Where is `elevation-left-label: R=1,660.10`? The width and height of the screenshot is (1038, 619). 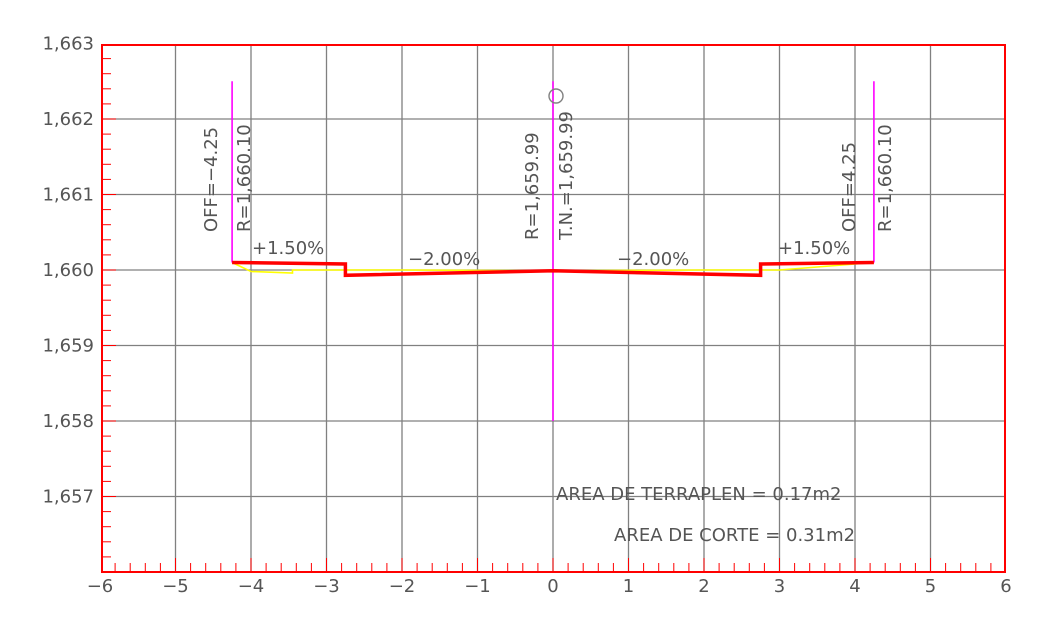
elevation-left-label: R=1,660.10 is located at coordinates (244, 178).